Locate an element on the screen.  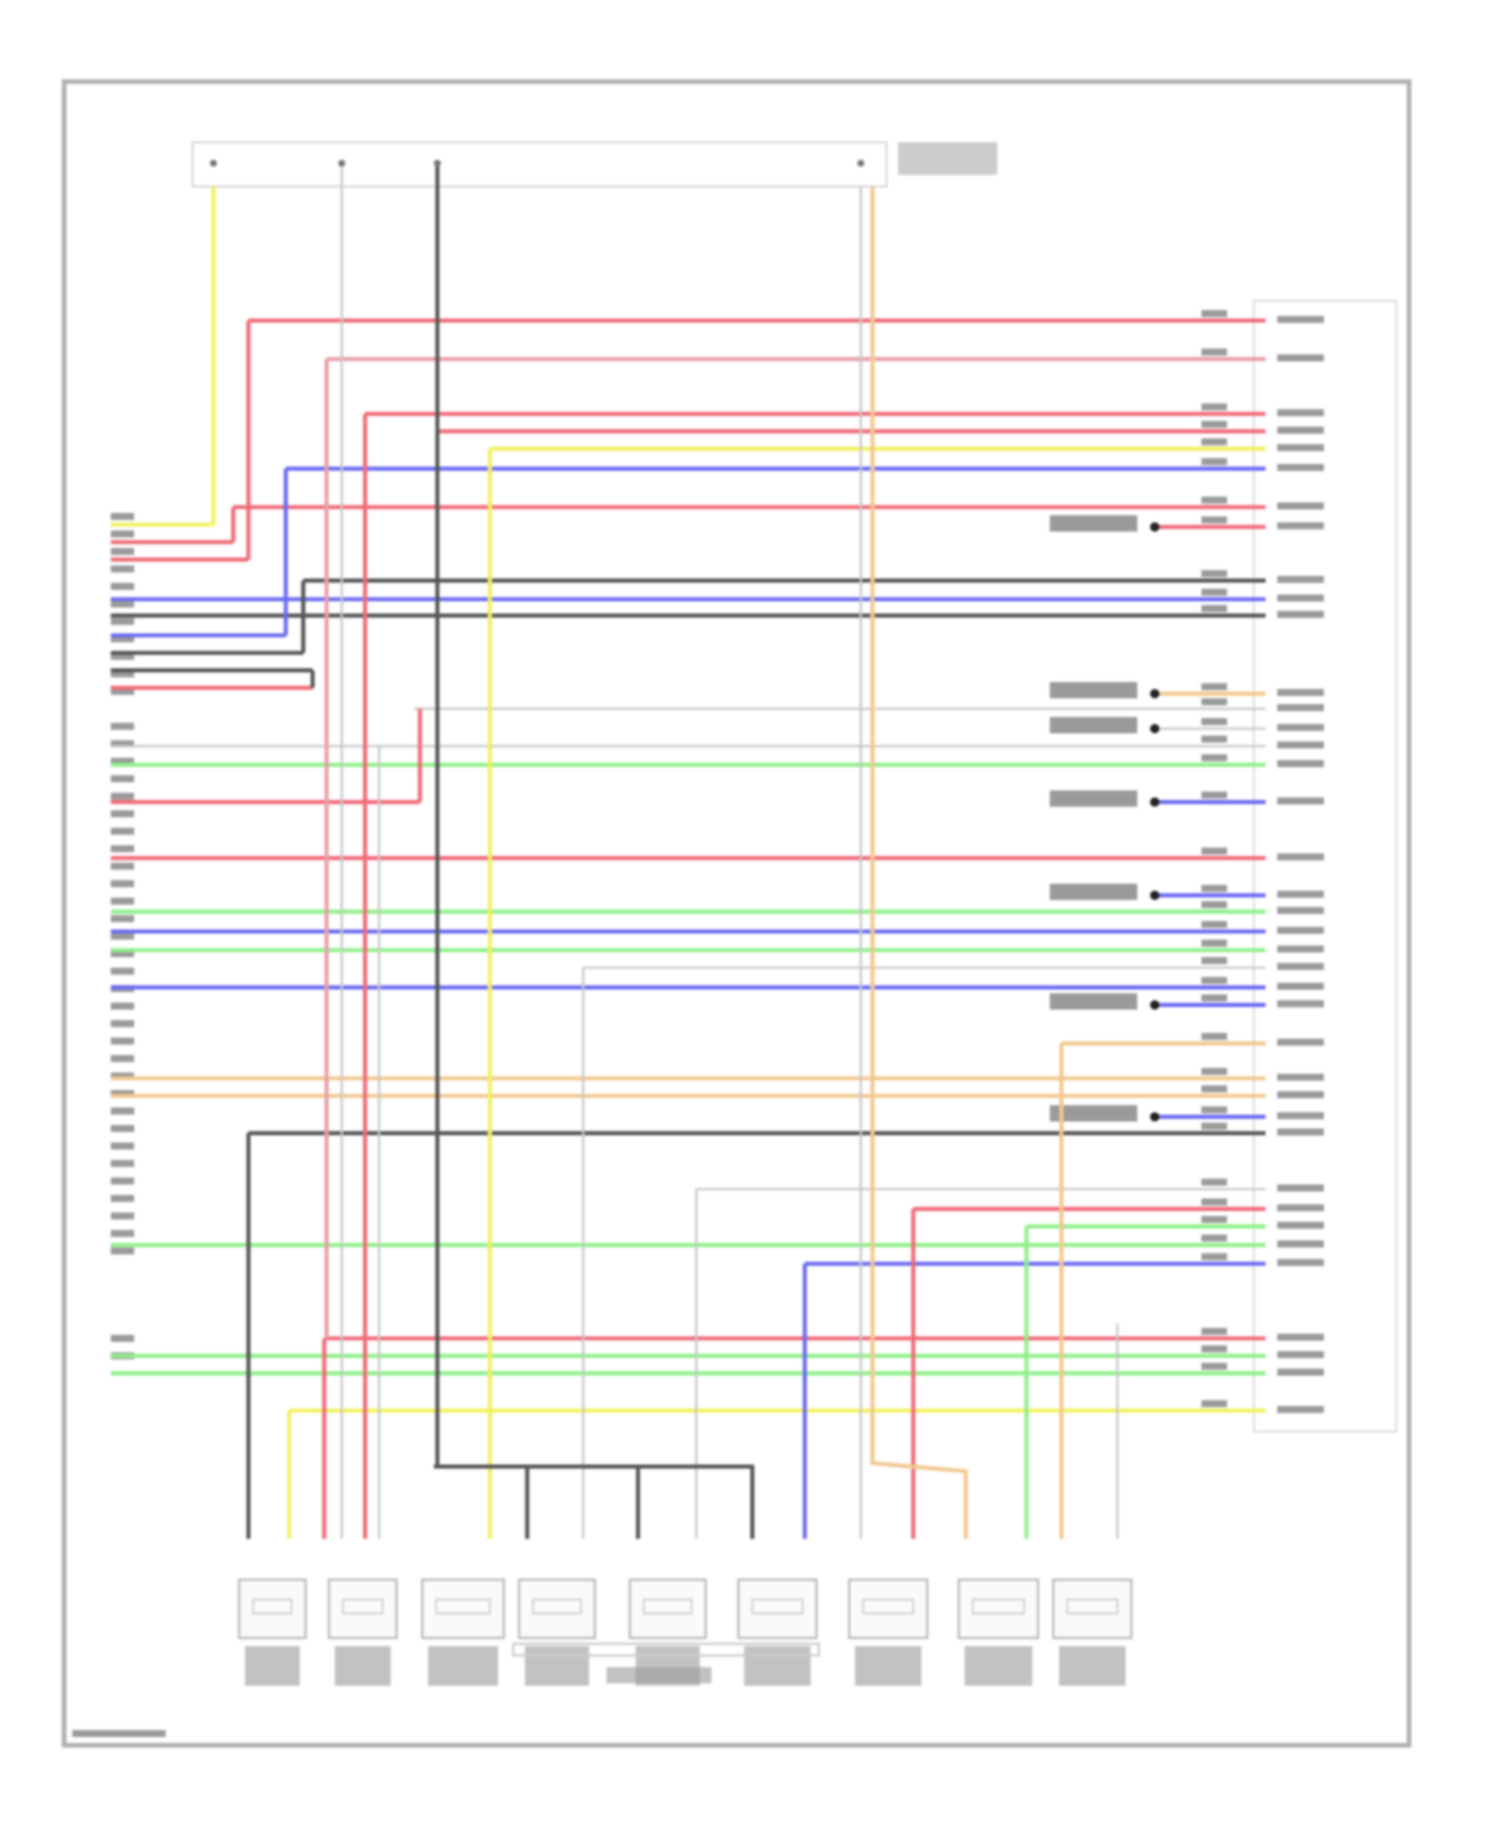
wire-dark is located at coordinates (594, 1501).